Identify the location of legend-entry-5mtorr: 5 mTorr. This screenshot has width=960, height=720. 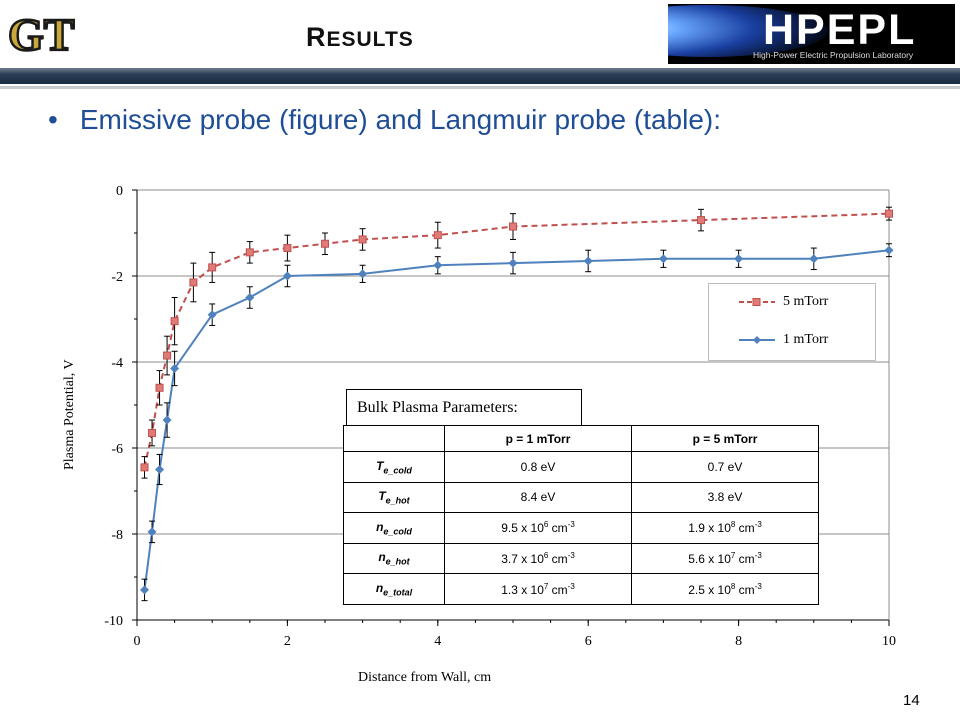
(782, 302).